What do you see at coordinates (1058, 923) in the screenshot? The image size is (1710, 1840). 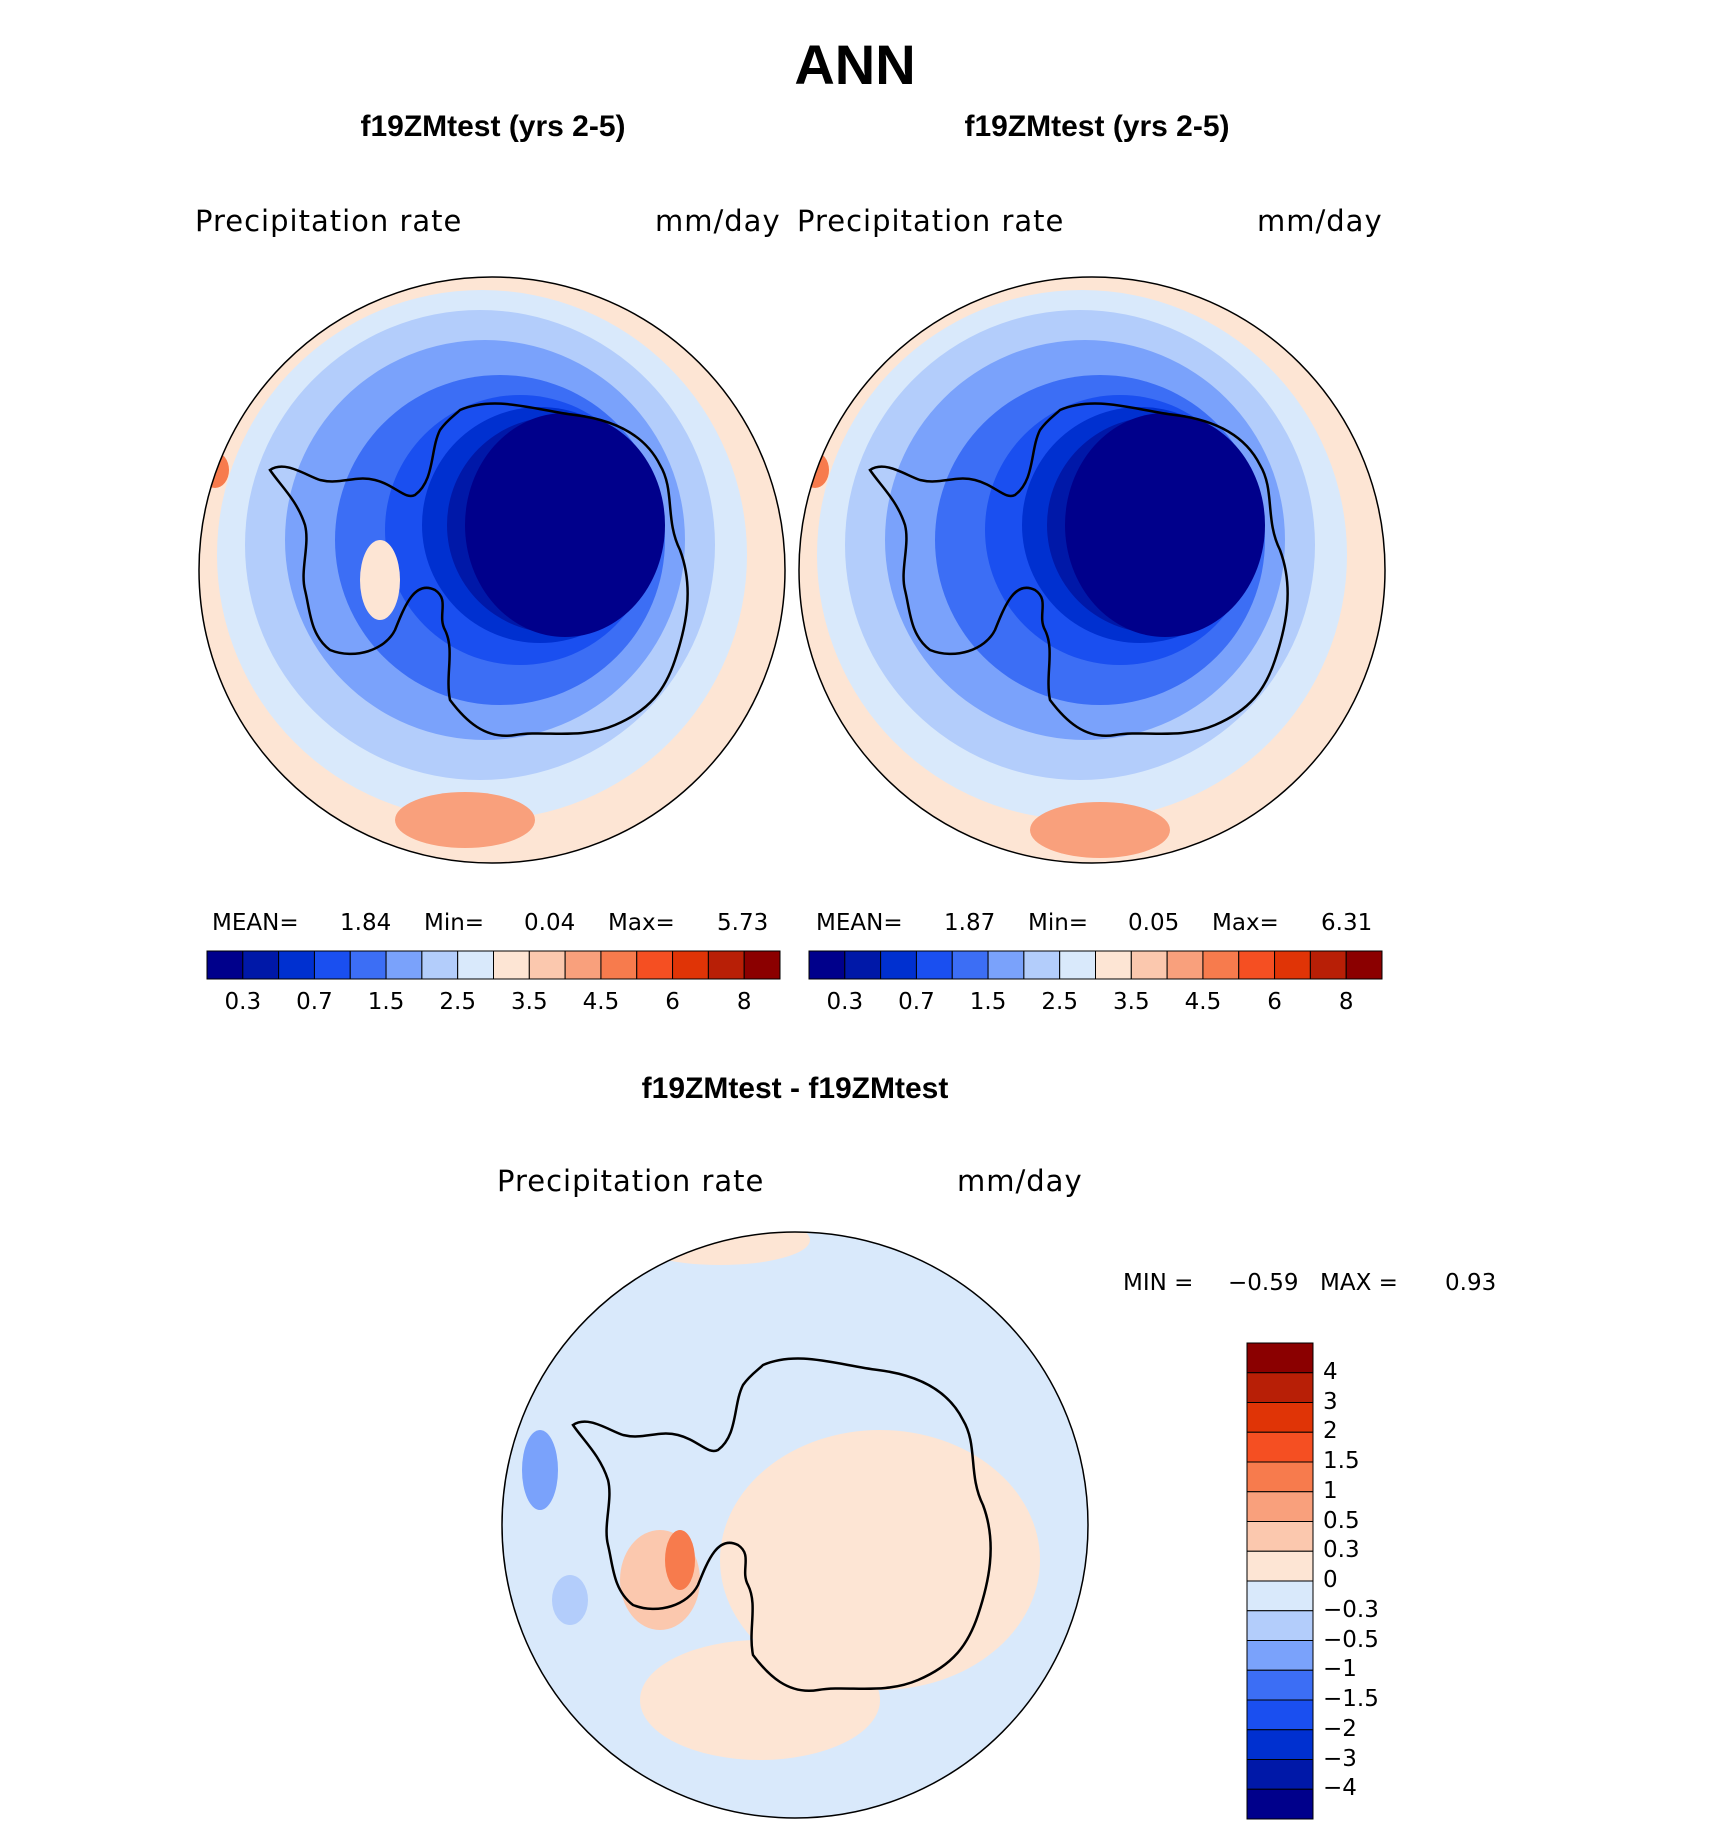 I see `panel-2-min-label: Min=` at bounding box center [1058, 923].